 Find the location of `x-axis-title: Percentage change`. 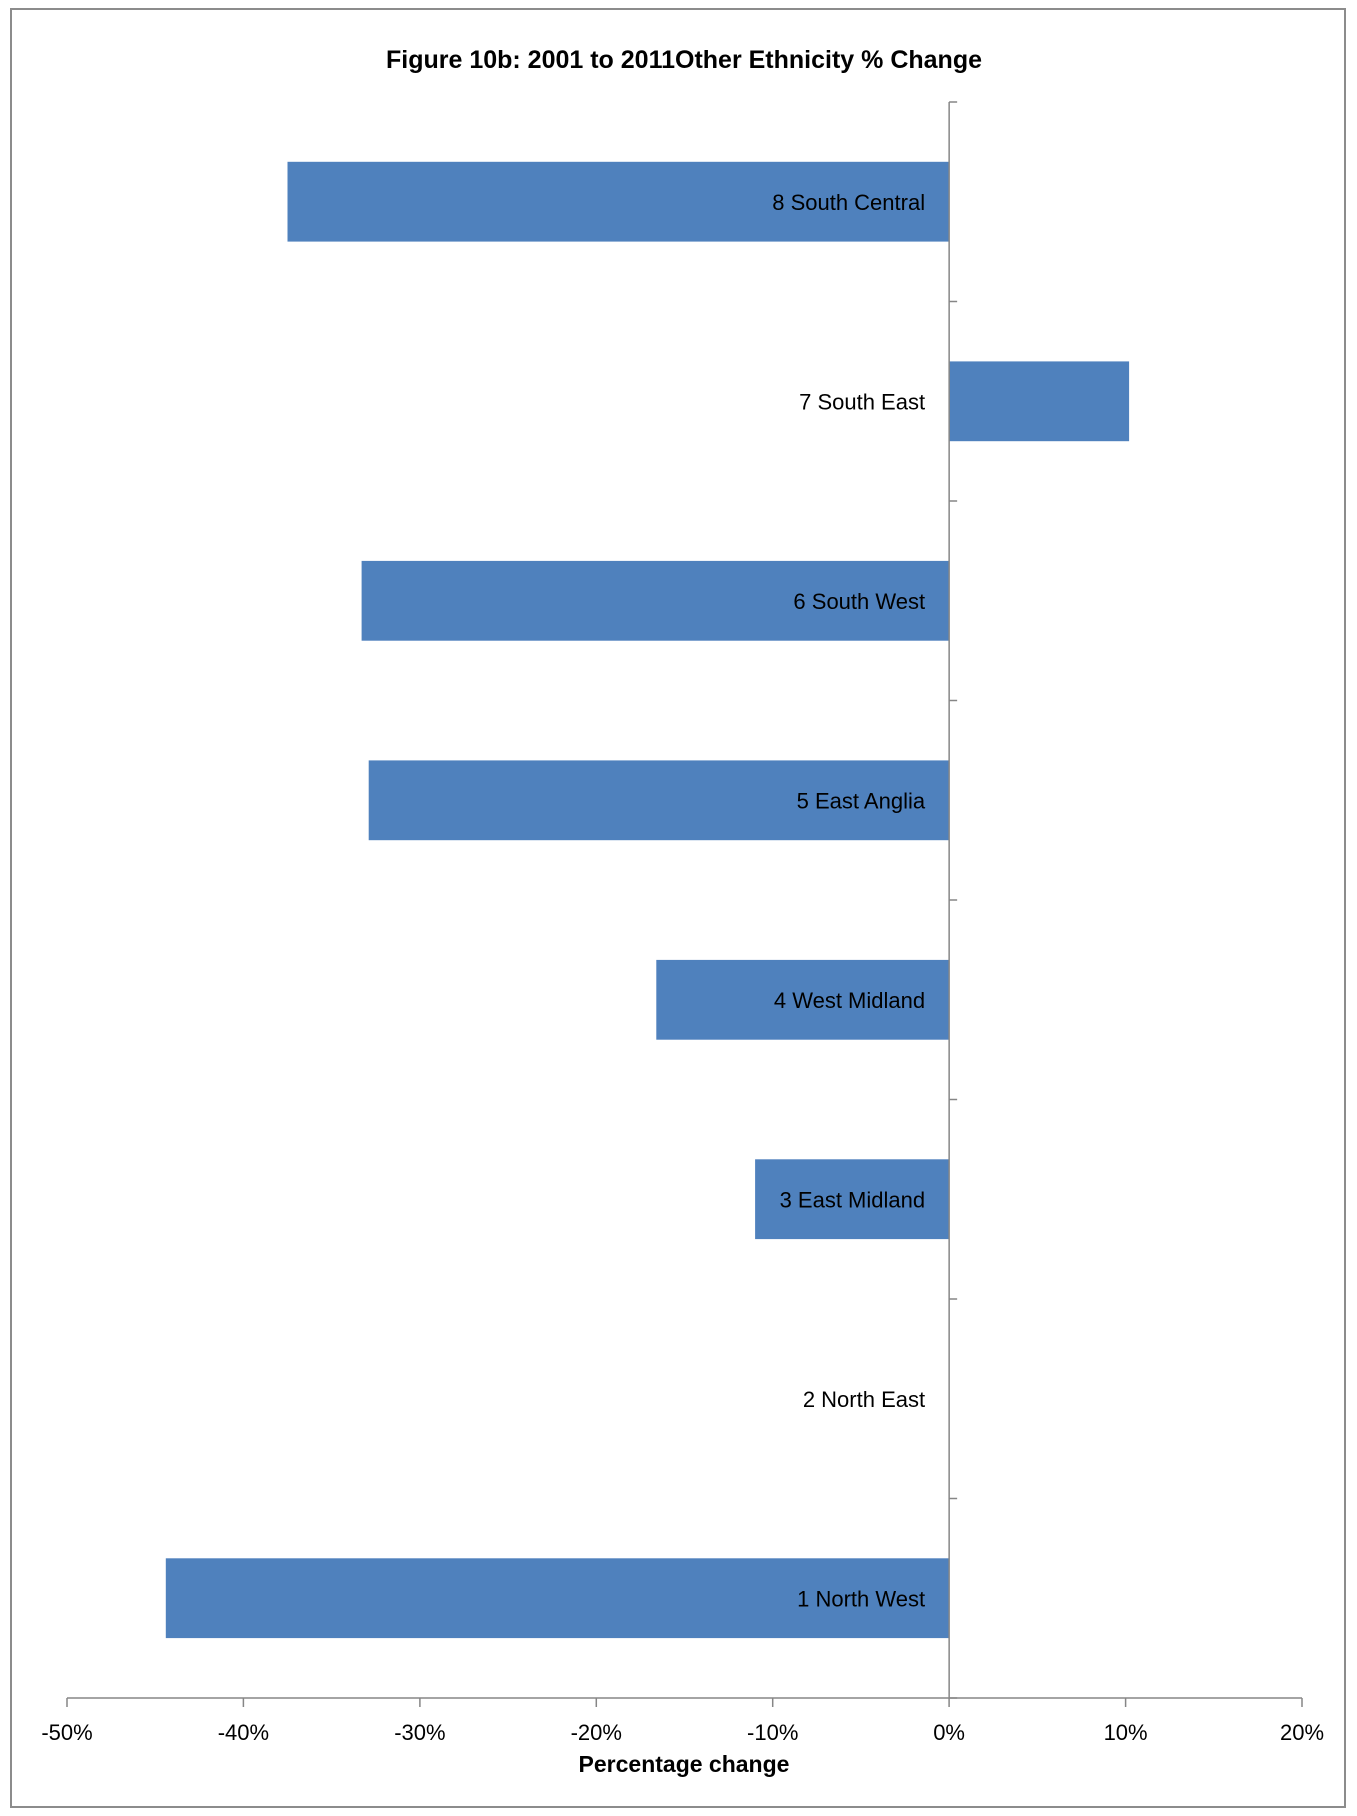

x-axis-title: Percentage change is located at coordinates (684, 1764).